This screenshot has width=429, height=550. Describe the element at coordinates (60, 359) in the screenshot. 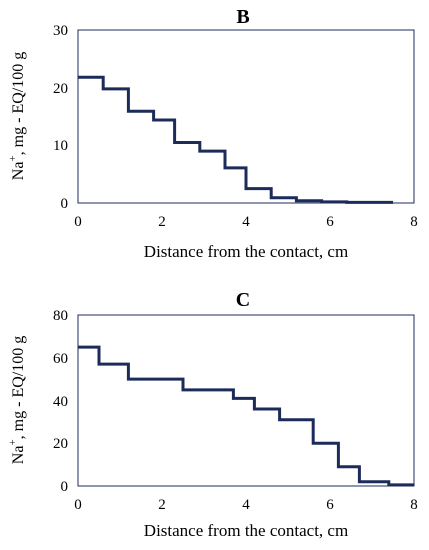

I see `chart-c-y-tick: 60` at that location.